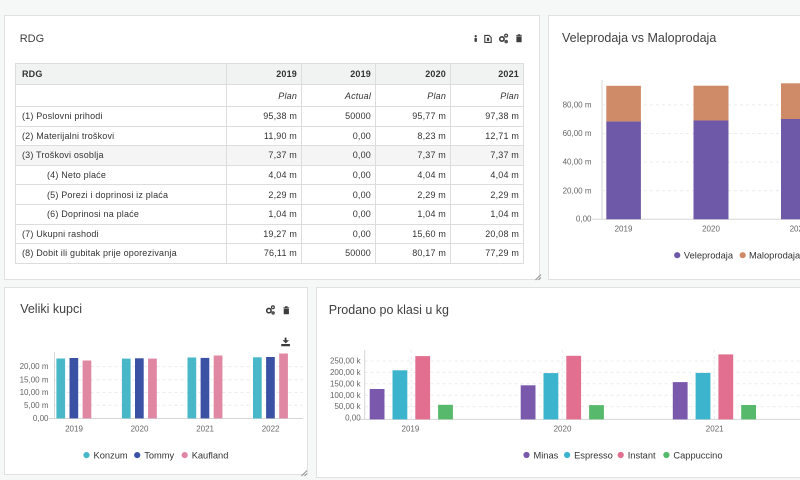 The width and height of the screenshot is (800, 480). What do you see at coordinates (347, 406) in the screenshot?
I see `svg-text: 50,00 k` at bounding box center [347, 406].